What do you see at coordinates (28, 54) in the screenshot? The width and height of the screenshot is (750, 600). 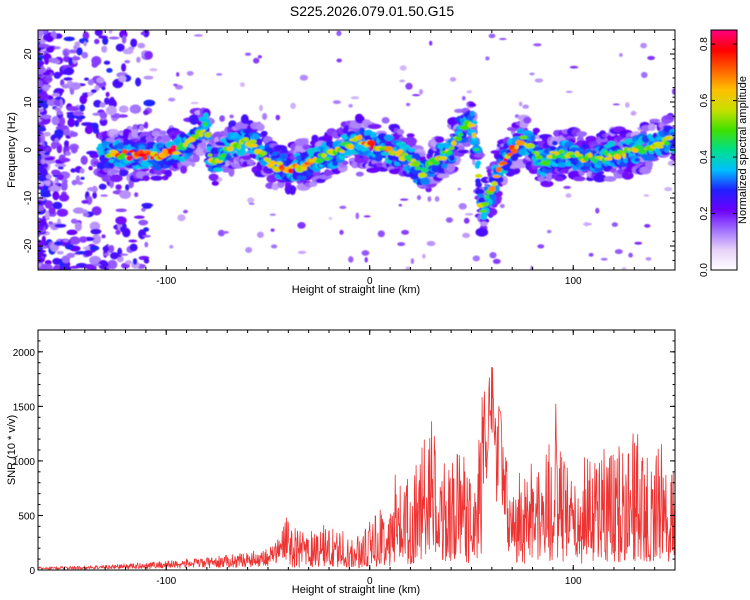 I see `spectrogram-ytick-label: 20` at bounding box center [28, 54].